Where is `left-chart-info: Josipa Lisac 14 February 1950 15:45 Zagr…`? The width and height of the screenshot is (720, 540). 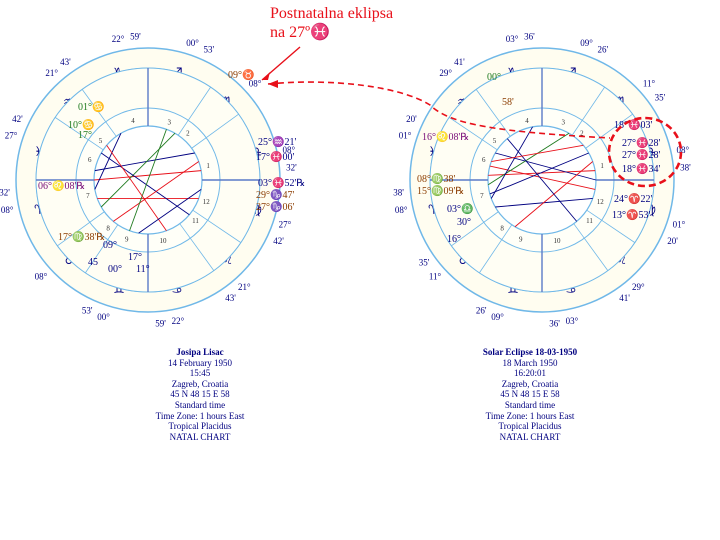 left-chart-info: Josipa Lisac 14 February 1950 15:45 Zagr… is located at coordinates (200, 394).